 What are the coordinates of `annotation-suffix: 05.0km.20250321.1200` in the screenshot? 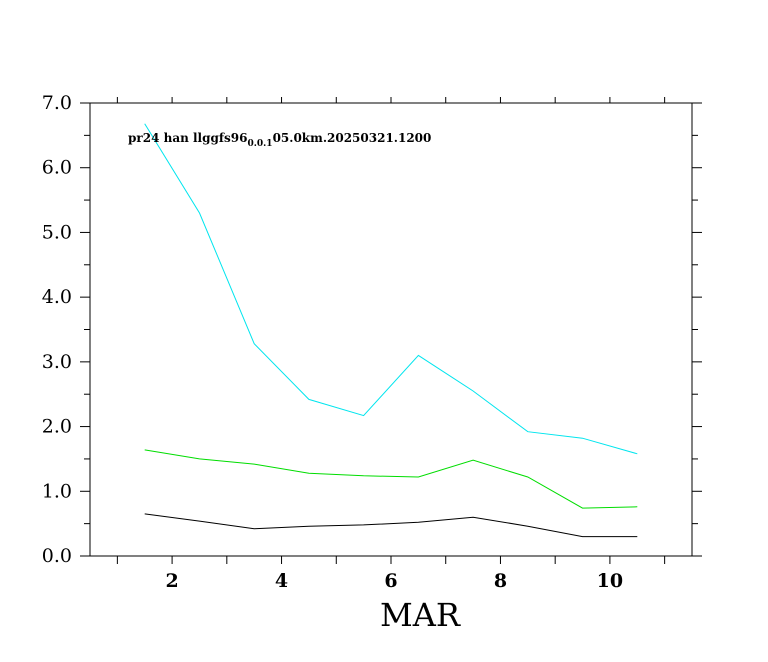 It's located at (352, 138).